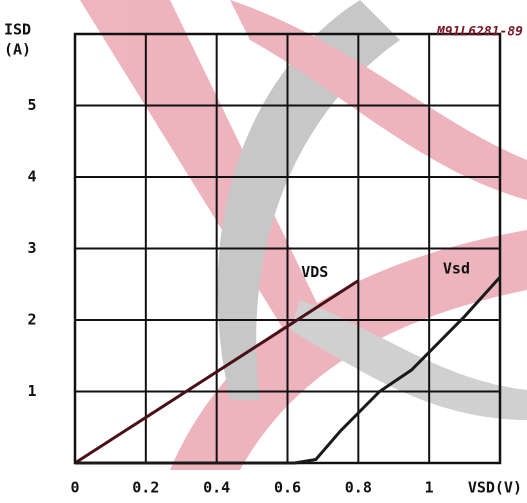 The image size is (527, 503). Describe the element at coordinates (74, 488) in the screenshot. I see `x-tick-label: 0` at that location.